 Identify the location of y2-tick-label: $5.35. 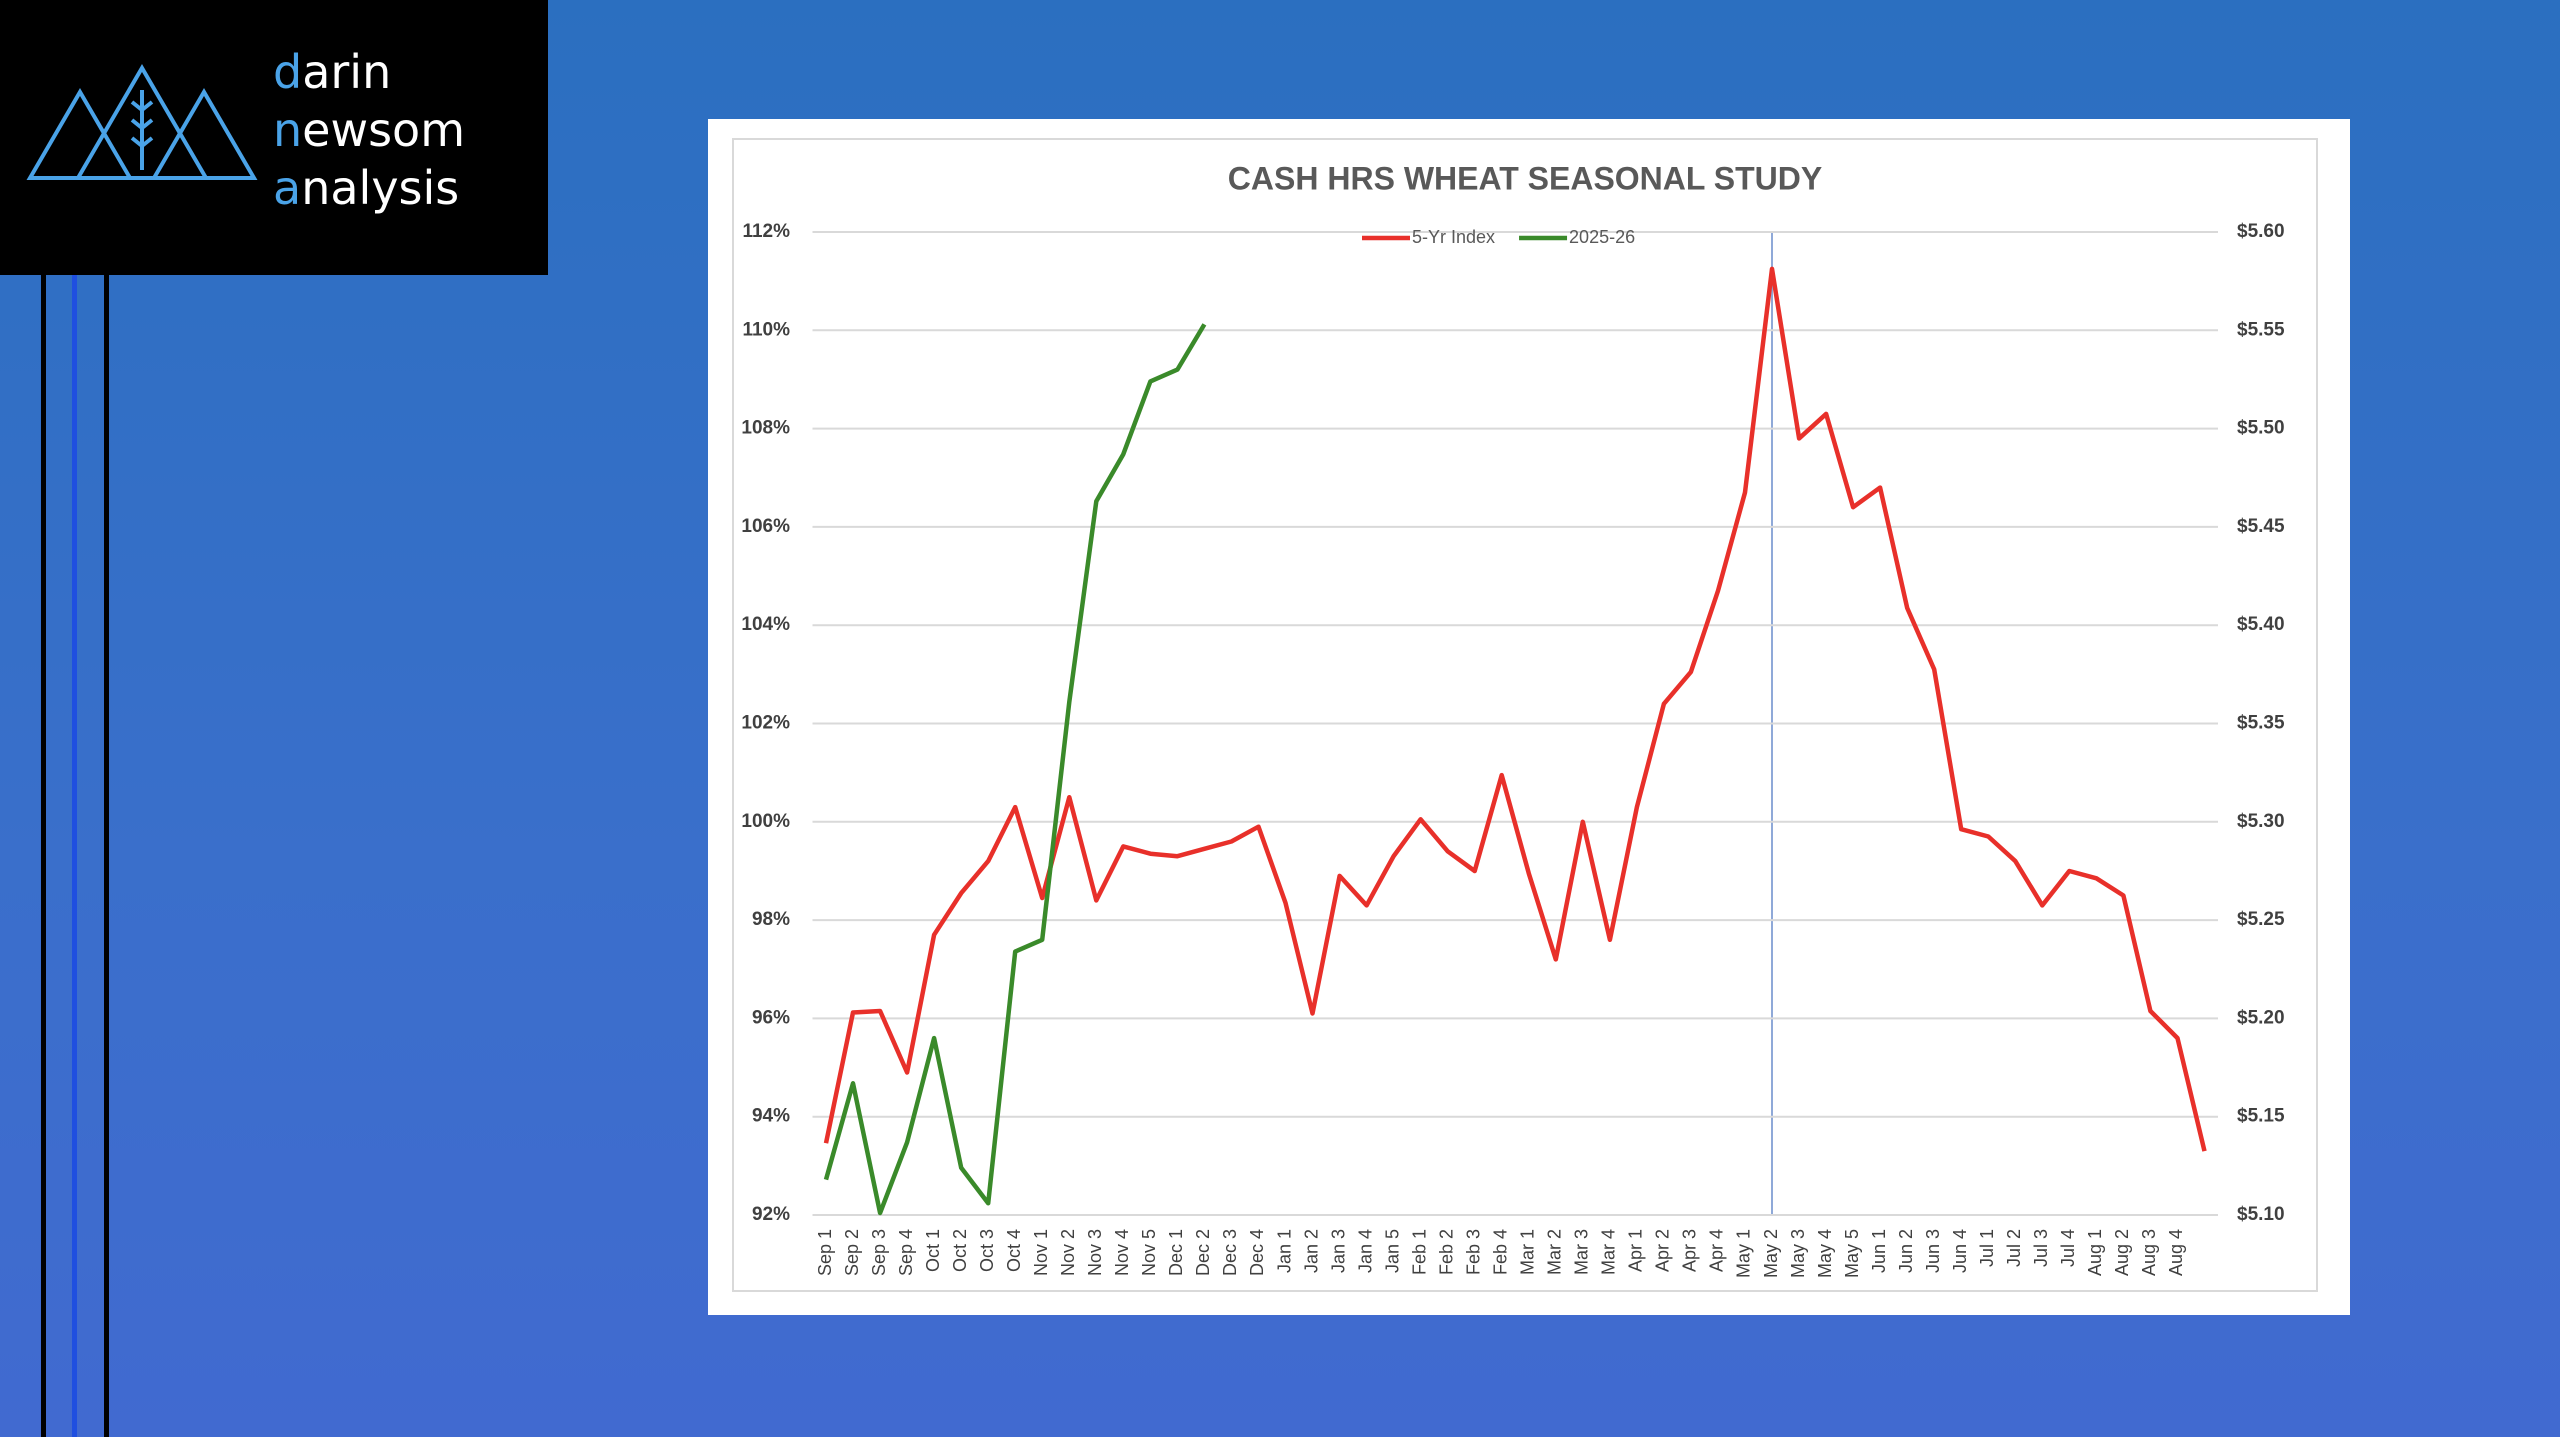
(2261, 723).